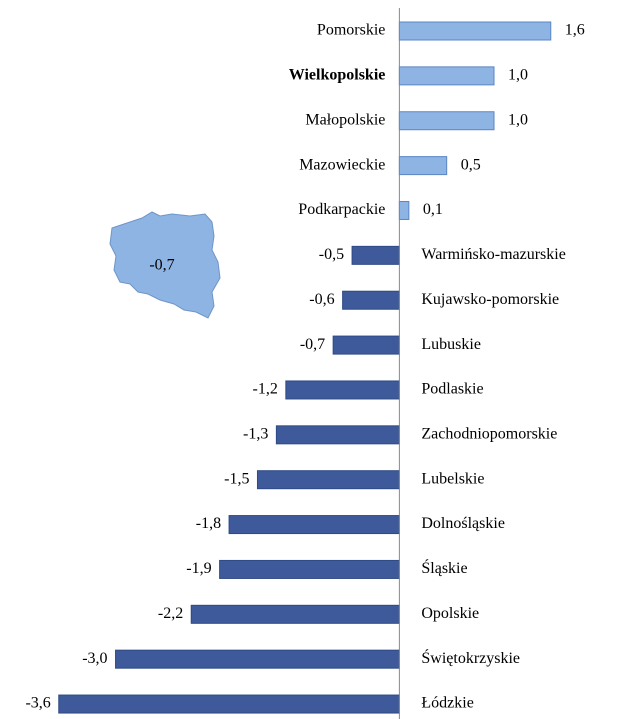  What do you see at coordinates (433, 209) in the screenshot?
I see `value-label: 0,1` at bounding box center [433, 209].